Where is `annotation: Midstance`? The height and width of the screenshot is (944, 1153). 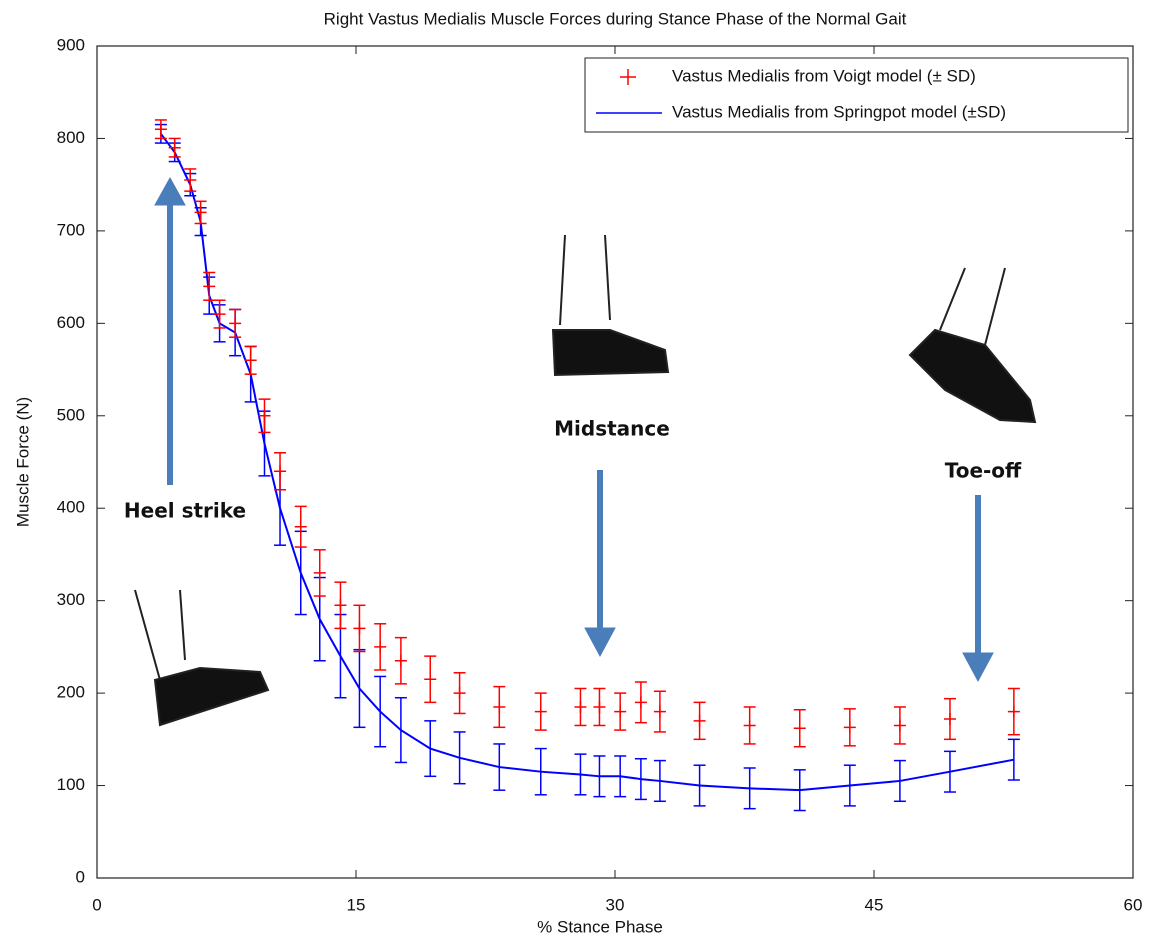 annotation: Midstance is located at coordinates (612, 429).